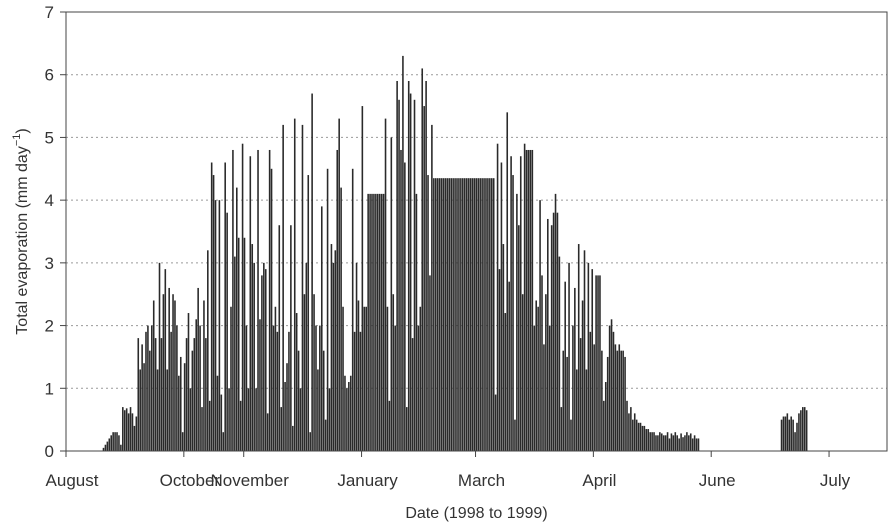 The height and width of the screenshot is (532, 892). What do you see at coordinates (22, 240) in the screenshot?
I see `y-axis-title-main: Total evaporation (mm day` at bounding box center [22, 240].